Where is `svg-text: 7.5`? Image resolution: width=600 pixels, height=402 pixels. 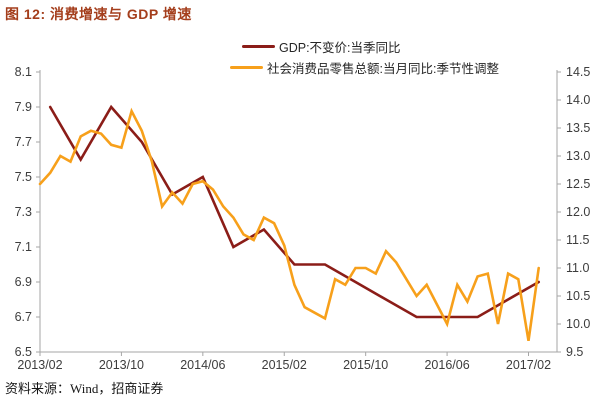 svg-text: 7.5 is located at coordinates (23, 177).